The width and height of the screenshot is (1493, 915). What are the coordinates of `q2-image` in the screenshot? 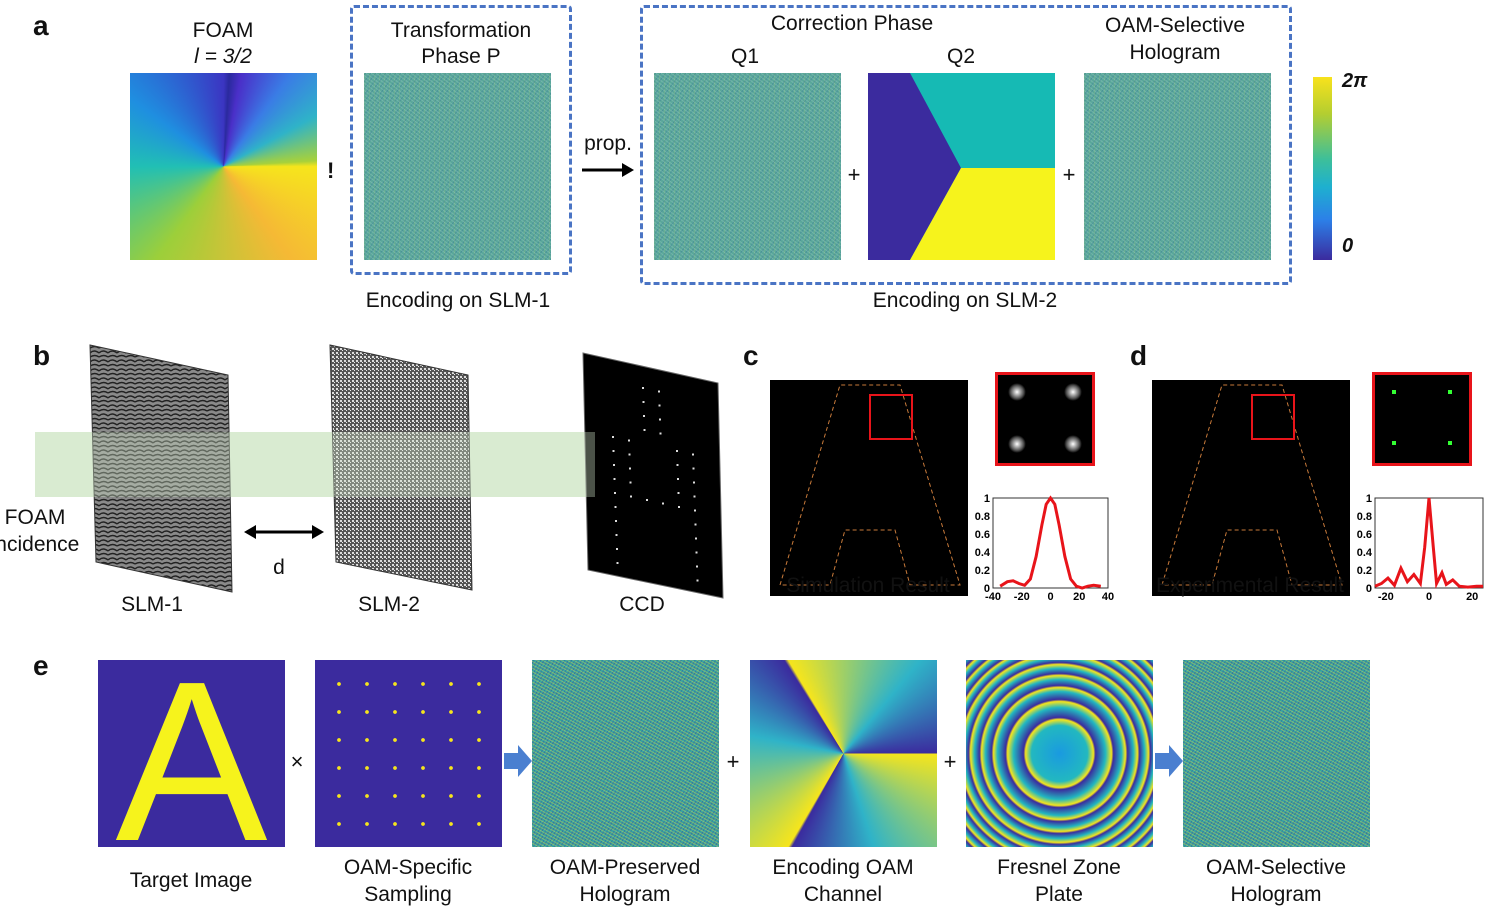 It's located at (961, 166).